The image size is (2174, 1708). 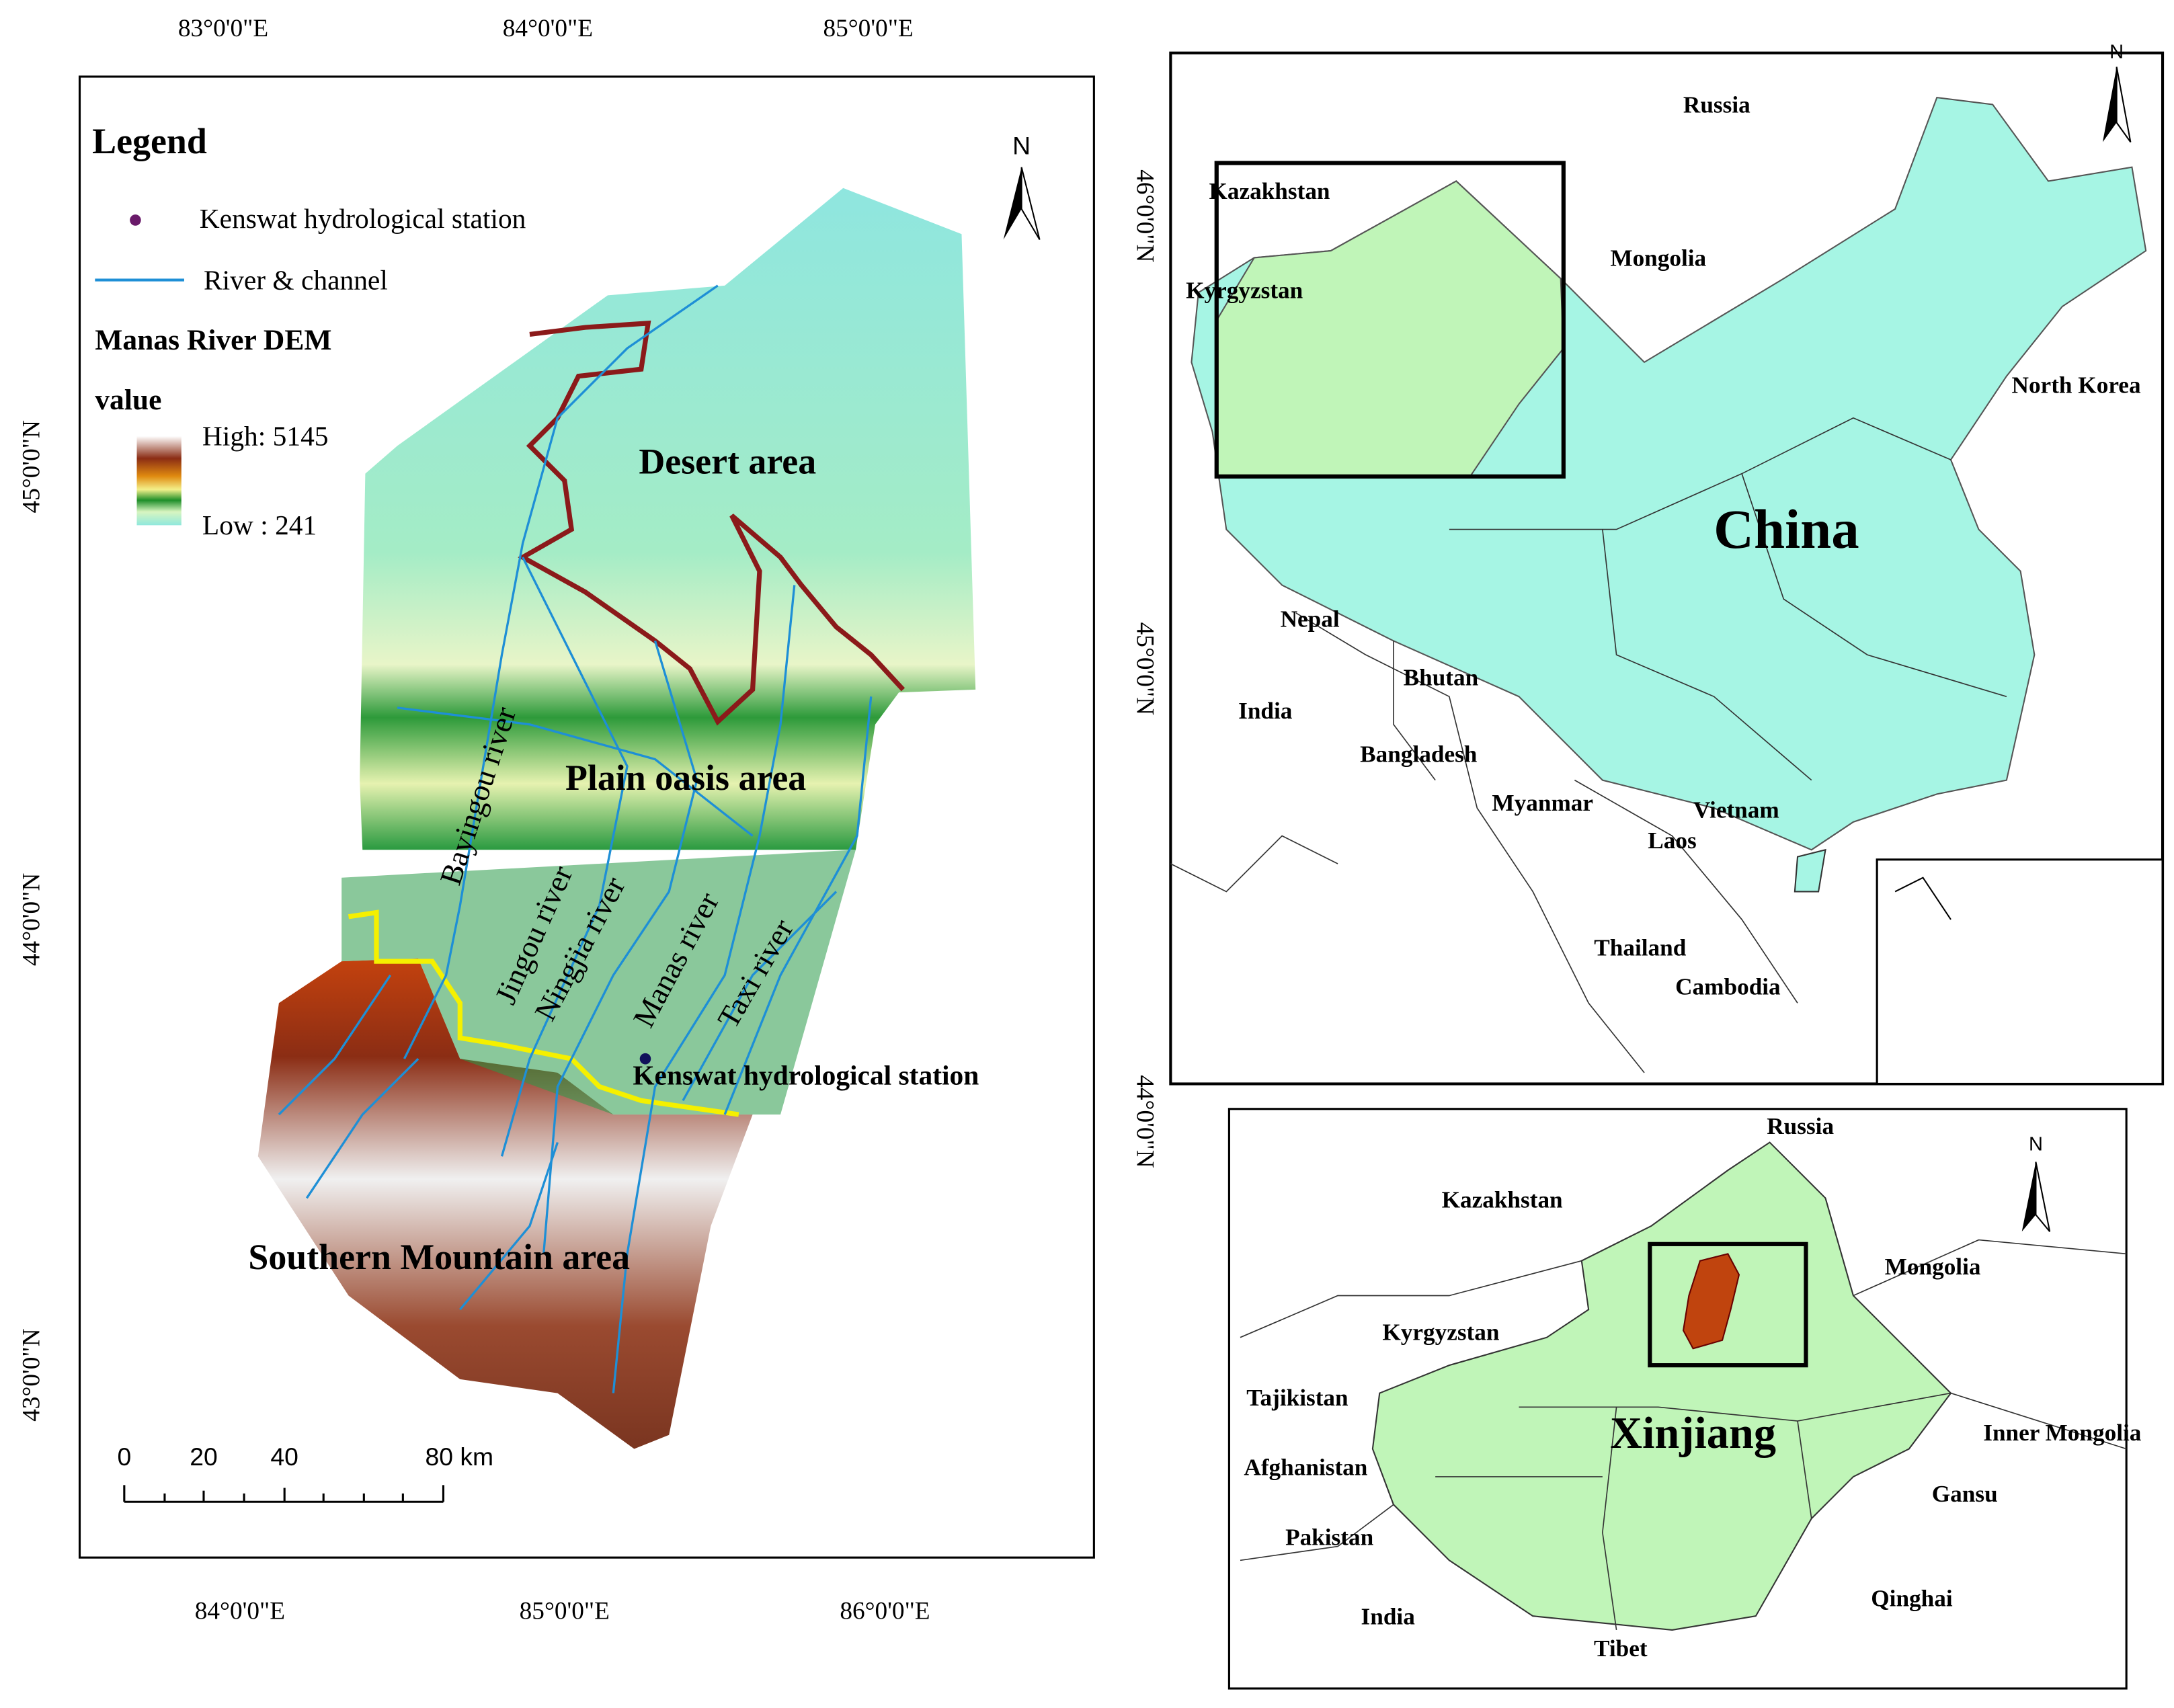 What do you see at coordinates (1297, 1398) in the screenshot?
I see `region-label: Tajikistan` at bounding box center [1297, 1398].